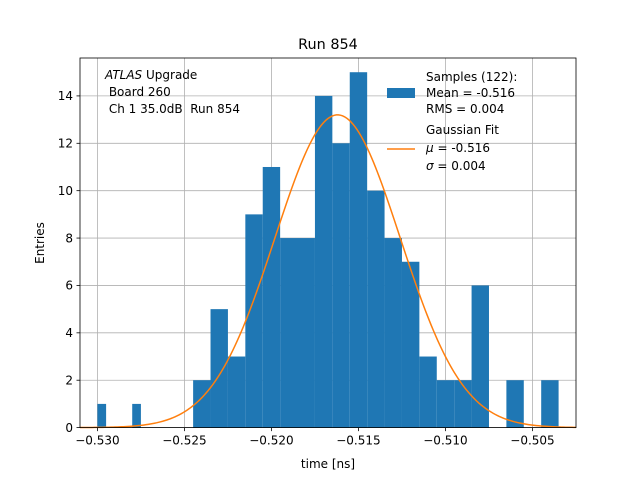  I want to click on annotation-line-1: ATLAS Upgrade, so click(150, 75).